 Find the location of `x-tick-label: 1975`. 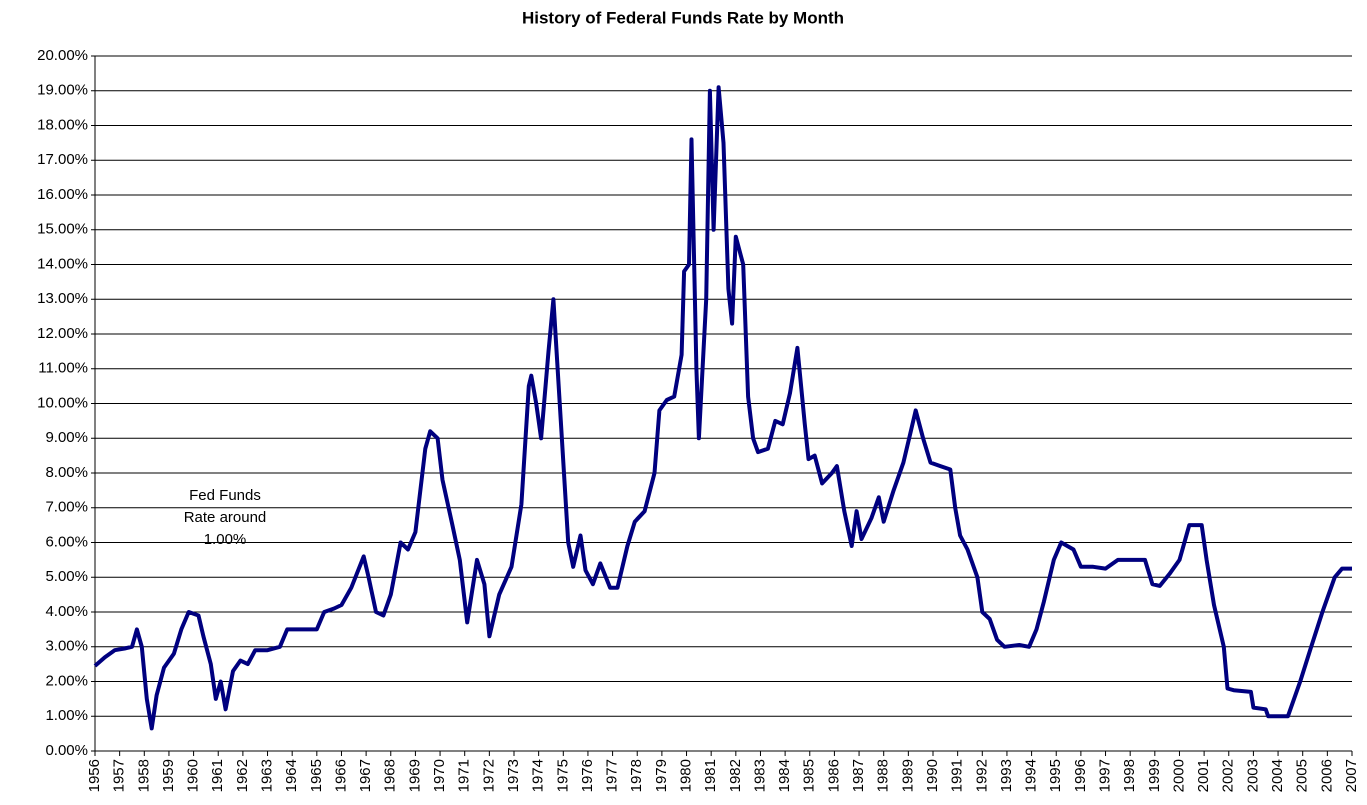

x-tick-label: 1975 is located at coordinates (562, 775).